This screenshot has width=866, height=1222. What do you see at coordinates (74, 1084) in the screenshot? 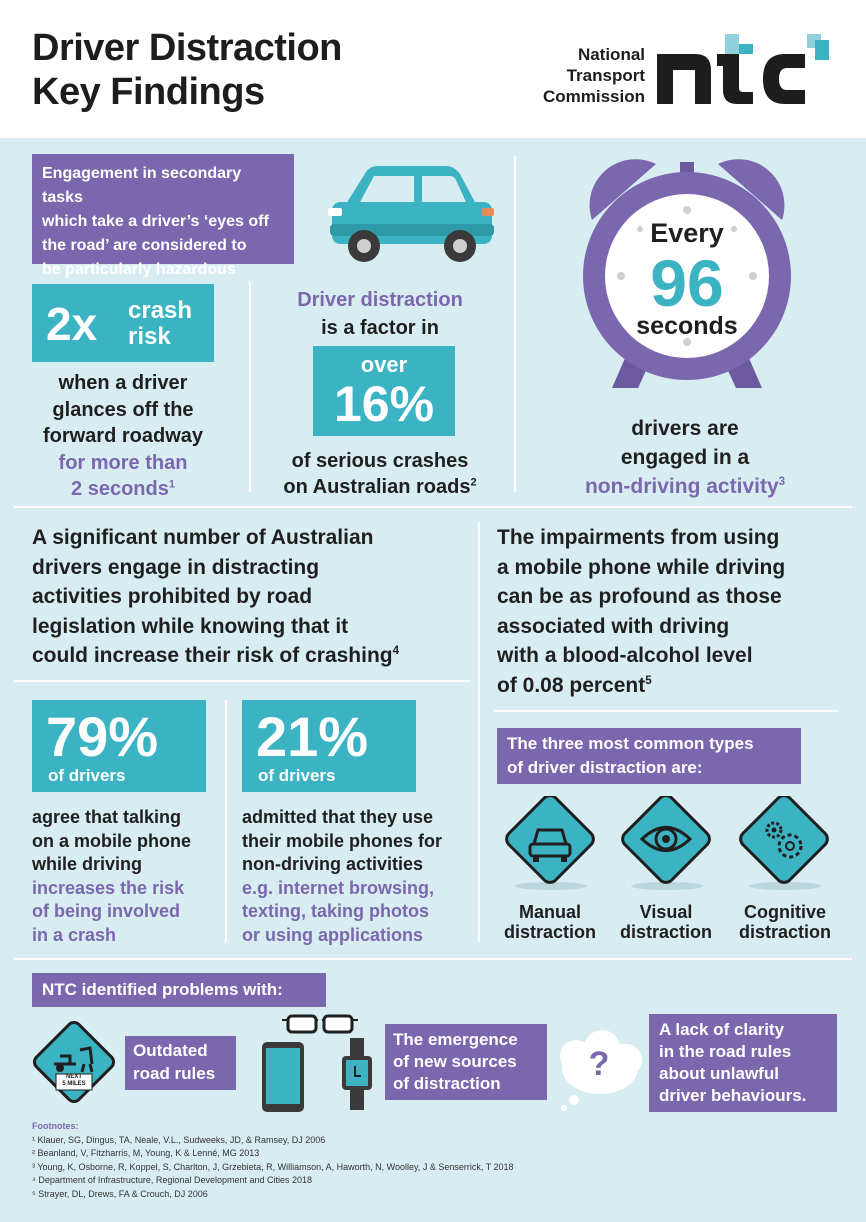
I see `sign-line: 5 MILES` at bounding box center [74, 1084].